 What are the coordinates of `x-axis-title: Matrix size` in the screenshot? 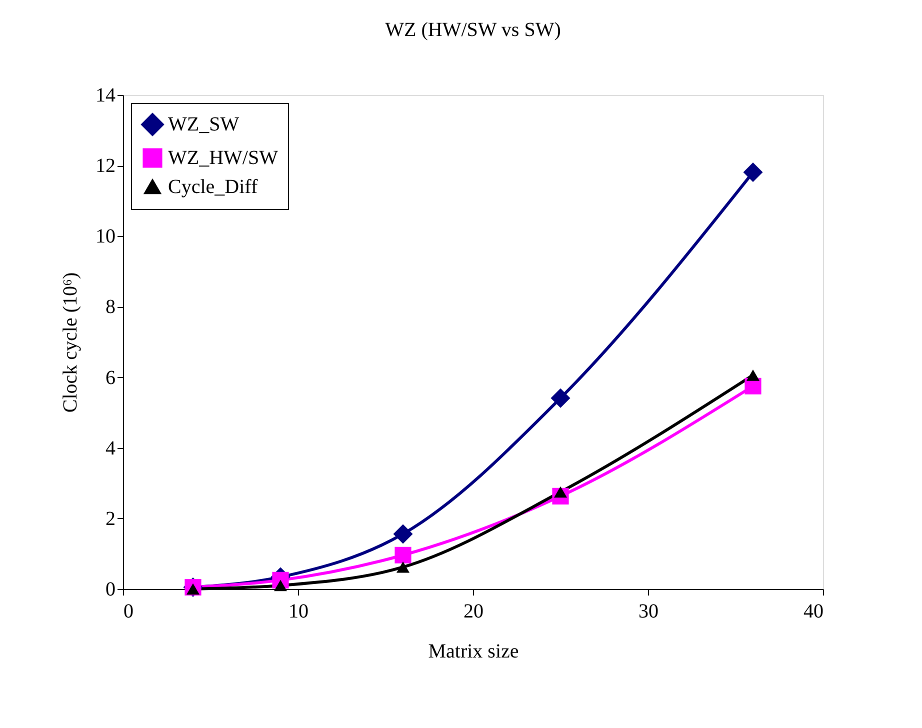 It's located at (473, 651).